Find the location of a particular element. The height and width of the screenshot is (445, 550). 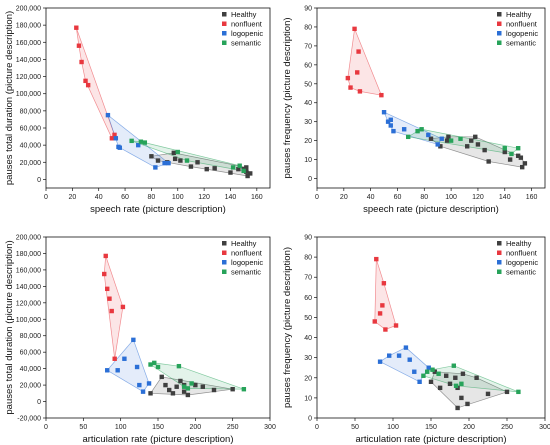

x-tick-label: 120 is located at coordinates (478, 197).